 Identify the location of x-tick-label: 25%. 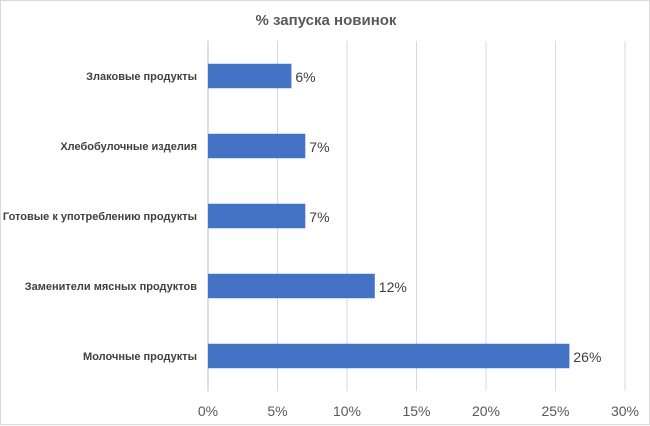
(555, 411).